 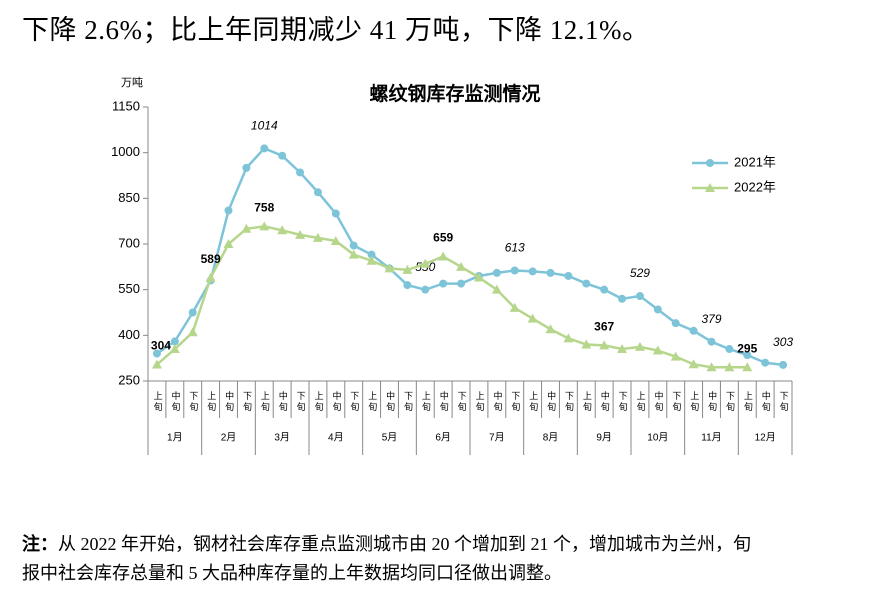 What do you see at coordinates (129, 288) in the screenshot?
I see `y-tick-label: 550` at bounding box center [129, 288].